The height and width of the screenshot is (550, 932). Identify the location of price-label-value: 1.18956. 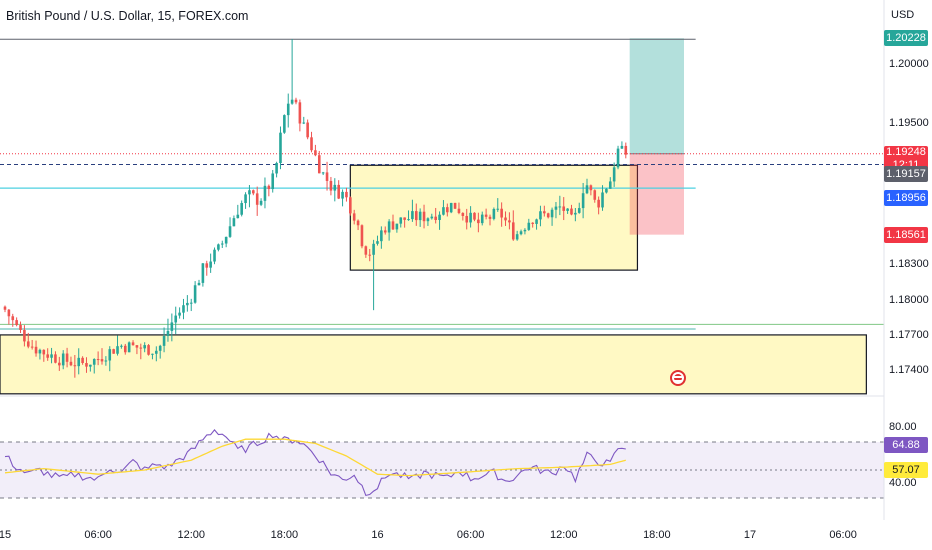
(906, 198).